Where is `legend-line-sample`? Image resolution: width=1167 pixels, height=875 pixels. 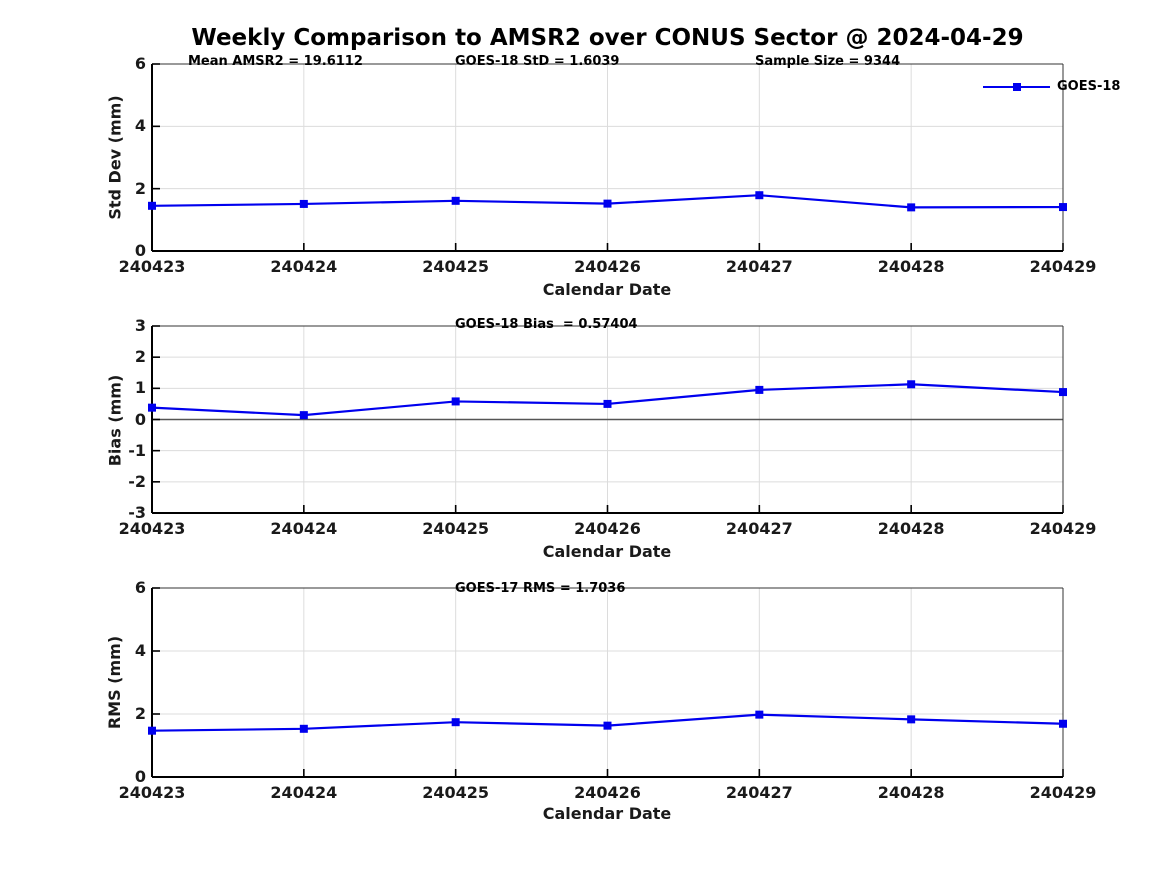
legend-line-sample is located at coordinates (1016, 86).